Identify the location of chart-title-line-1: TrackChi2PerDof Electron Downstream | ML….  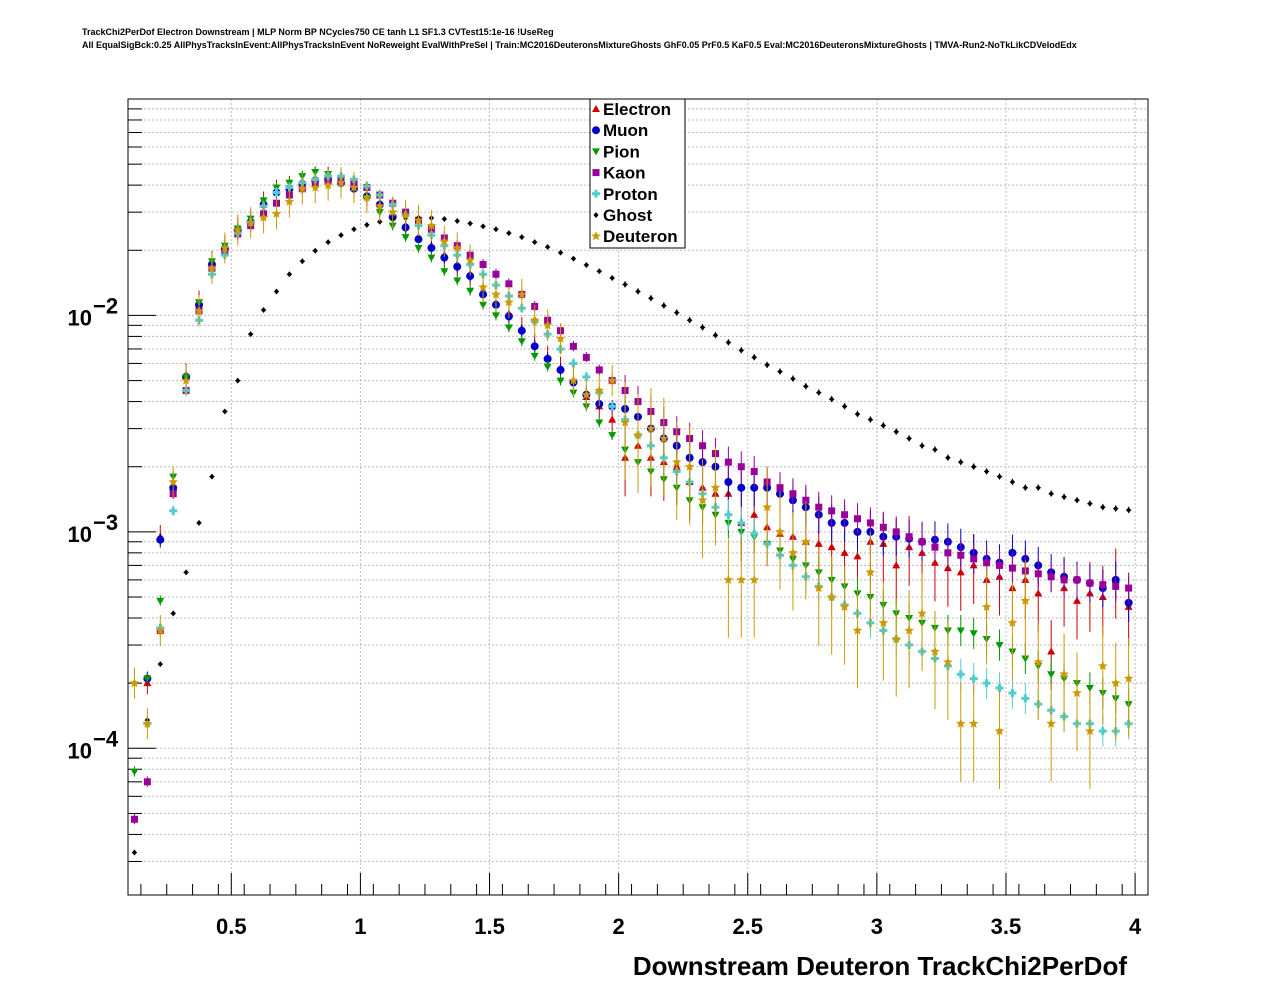
(318, 32).